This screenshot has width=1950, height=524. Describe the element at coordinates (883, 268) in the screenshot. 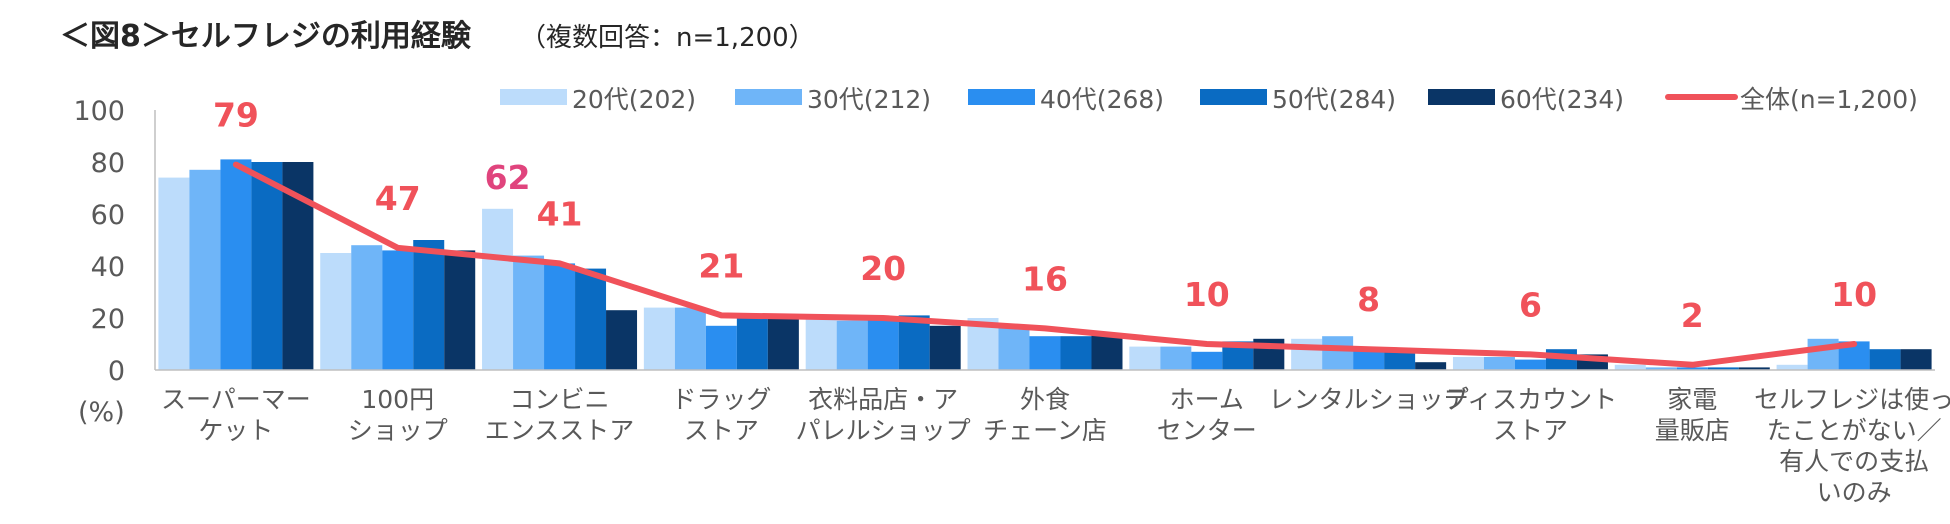

I see `data-label: 20` at that location.